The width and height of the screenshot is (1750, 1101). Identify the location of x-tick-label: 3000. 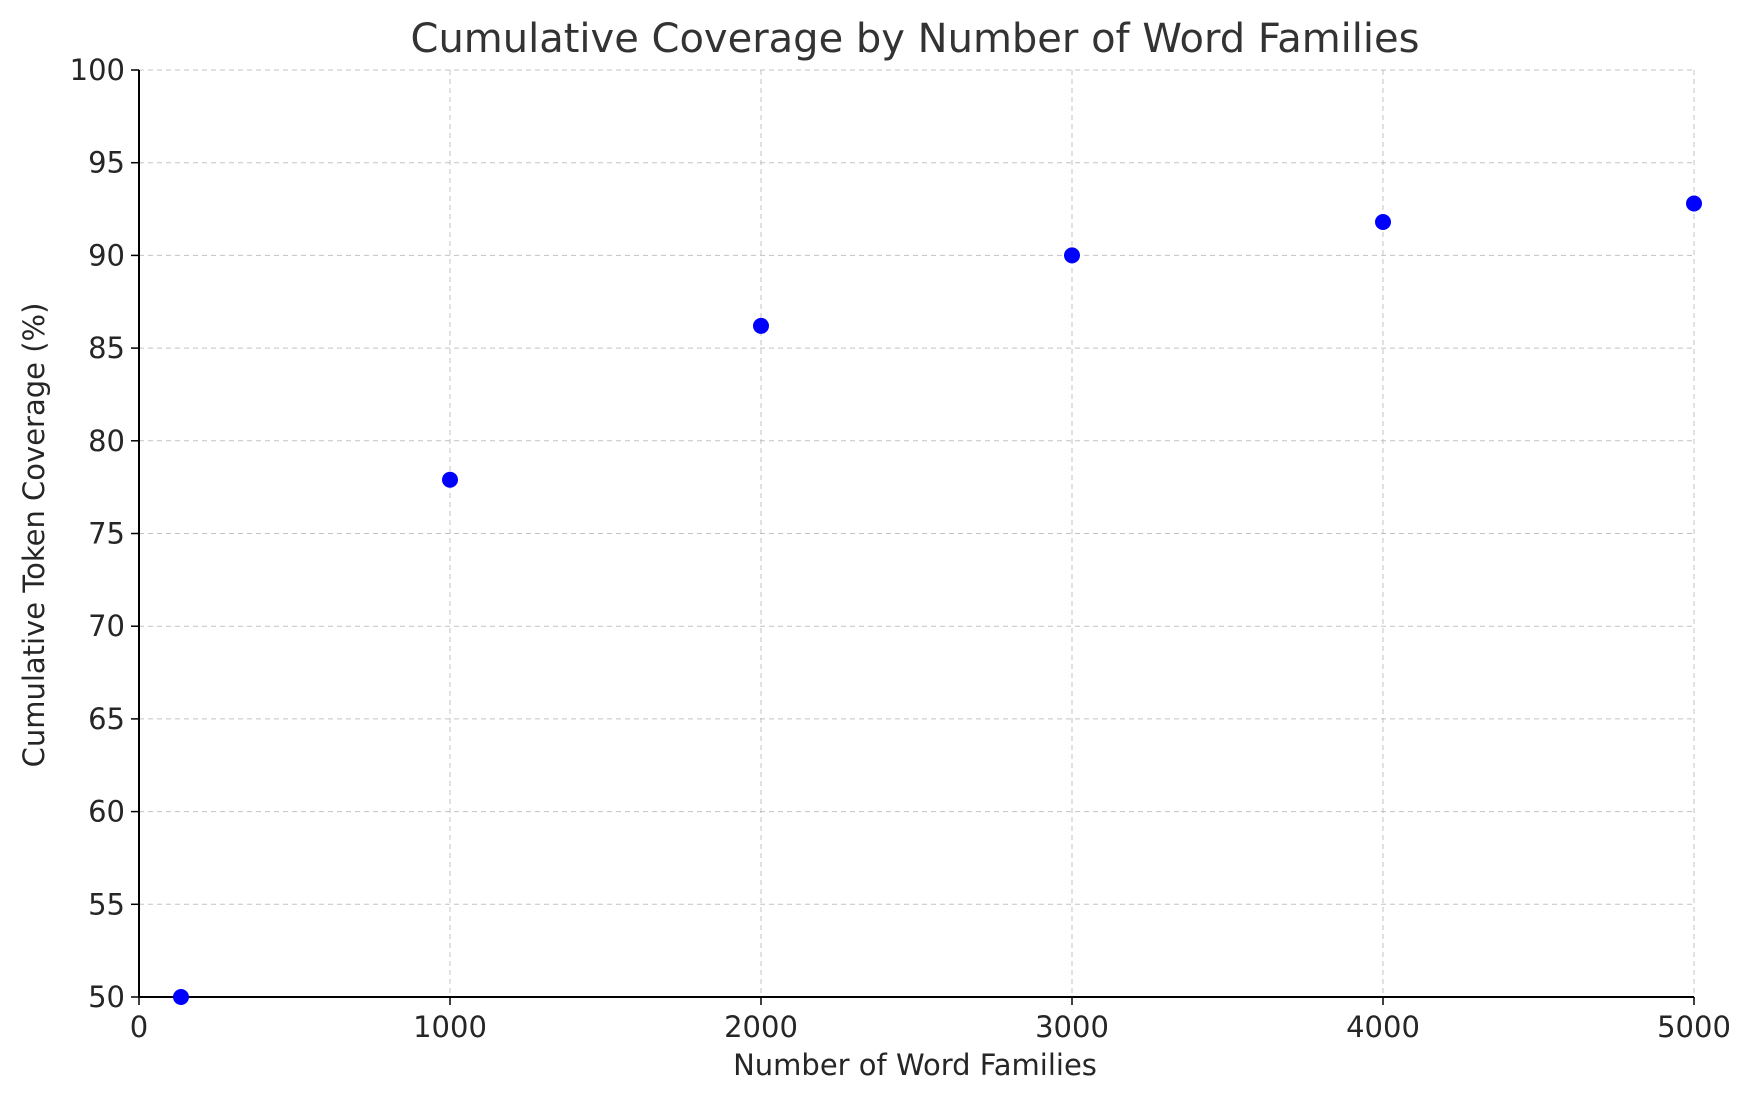
(1072, 1027).